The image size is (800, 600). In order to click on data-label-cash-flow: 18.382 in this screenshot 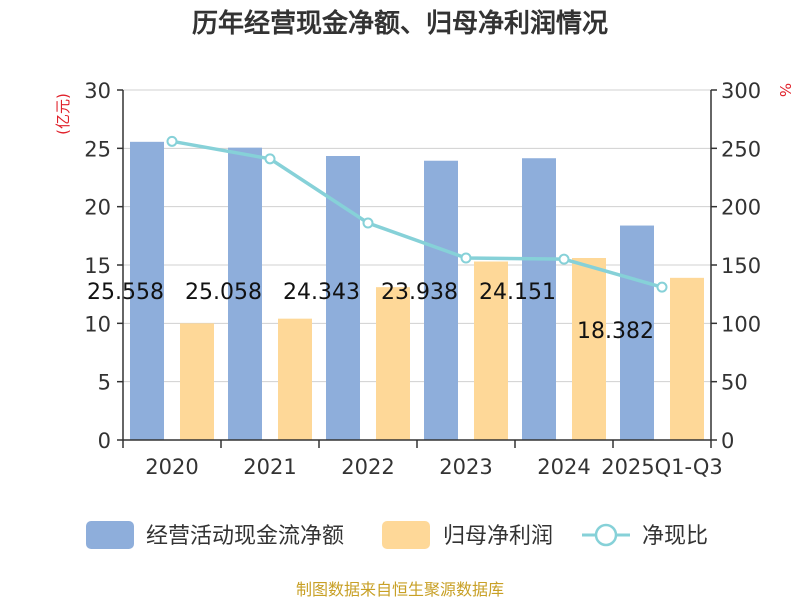, I will do `click(615, 331)`.